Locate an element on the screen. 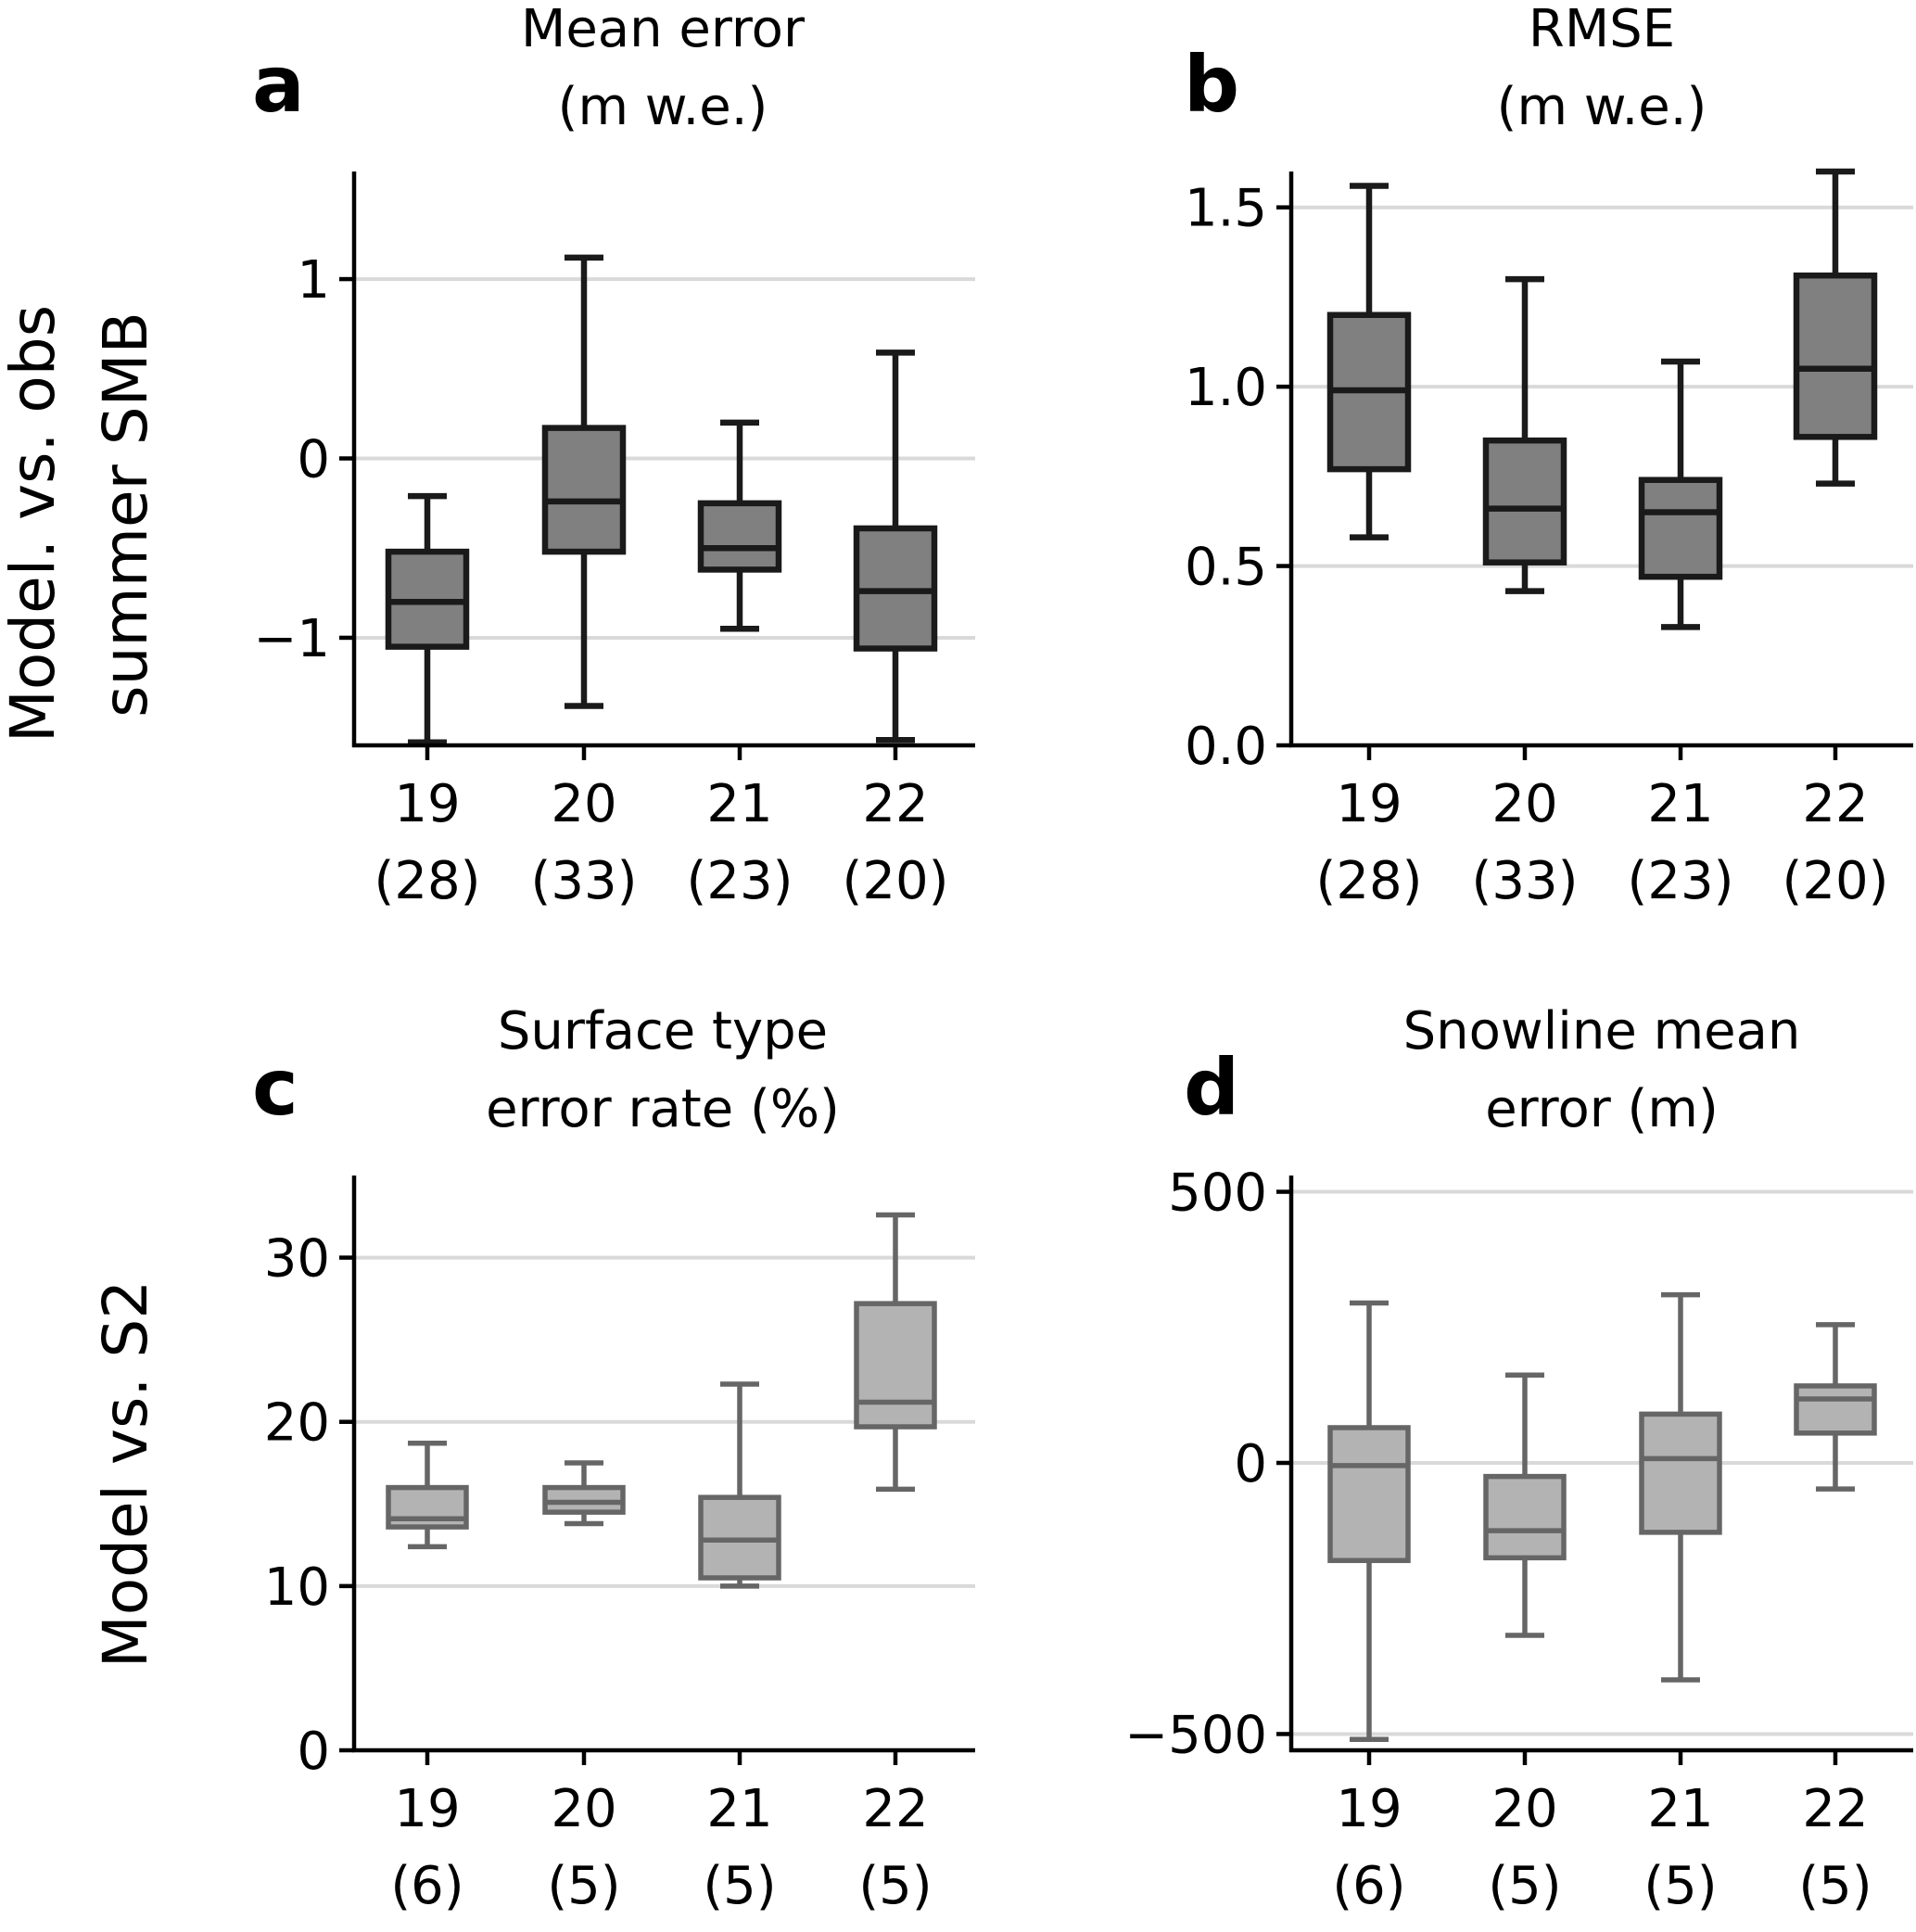  panel-a-title-line1: Mean error is located at coordinates (663, 29).